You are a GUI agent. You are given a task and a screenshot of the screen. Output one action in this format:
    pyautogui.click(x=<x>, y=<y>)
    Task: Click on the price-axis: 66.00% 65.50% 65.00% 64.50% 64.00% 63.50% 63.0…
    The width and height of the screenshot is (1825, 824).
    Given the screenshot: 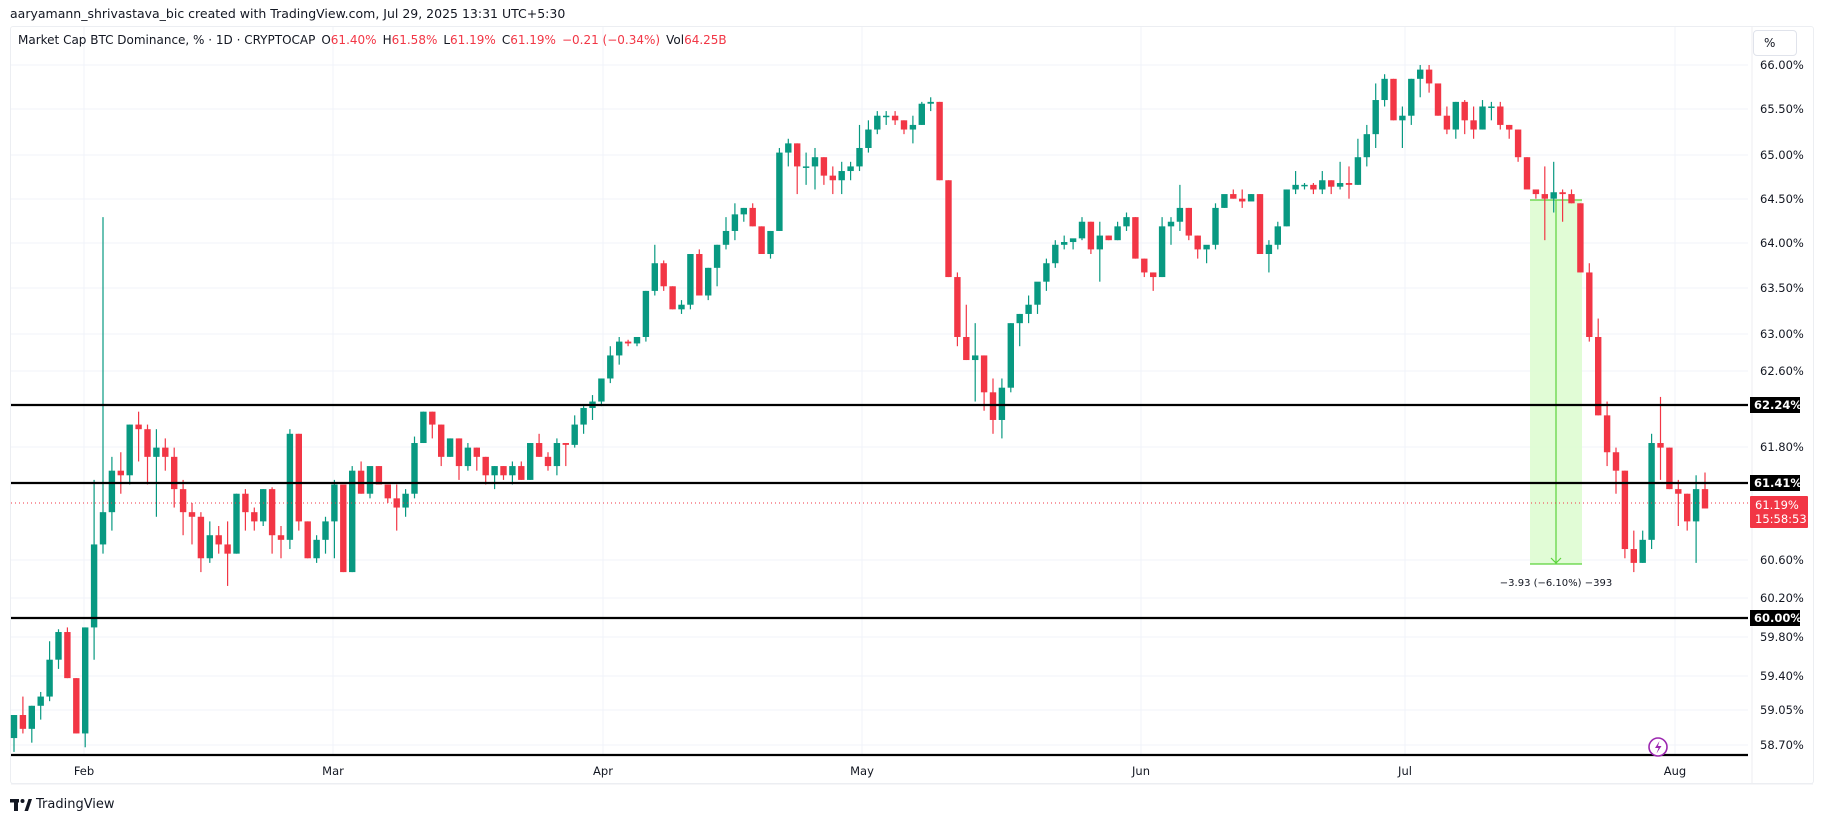 What is the action you would take?
    pyautogui.click(x=1779, y=405)
    